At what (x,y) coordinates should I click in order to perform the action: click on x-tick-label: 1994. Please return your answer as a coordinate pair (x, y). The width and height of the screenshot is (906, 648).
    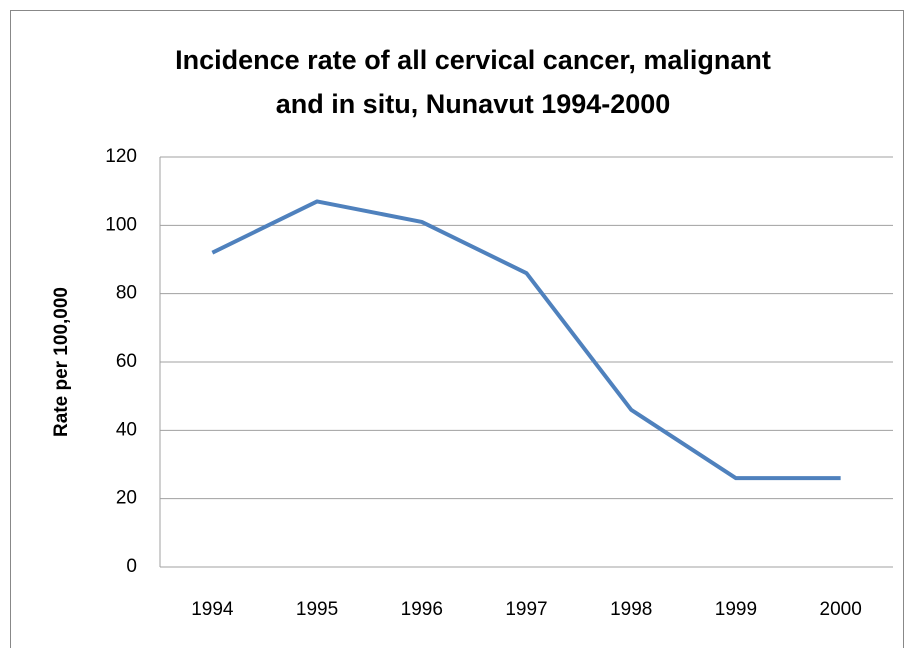
    Looking at the image, I should click on (212, 609).